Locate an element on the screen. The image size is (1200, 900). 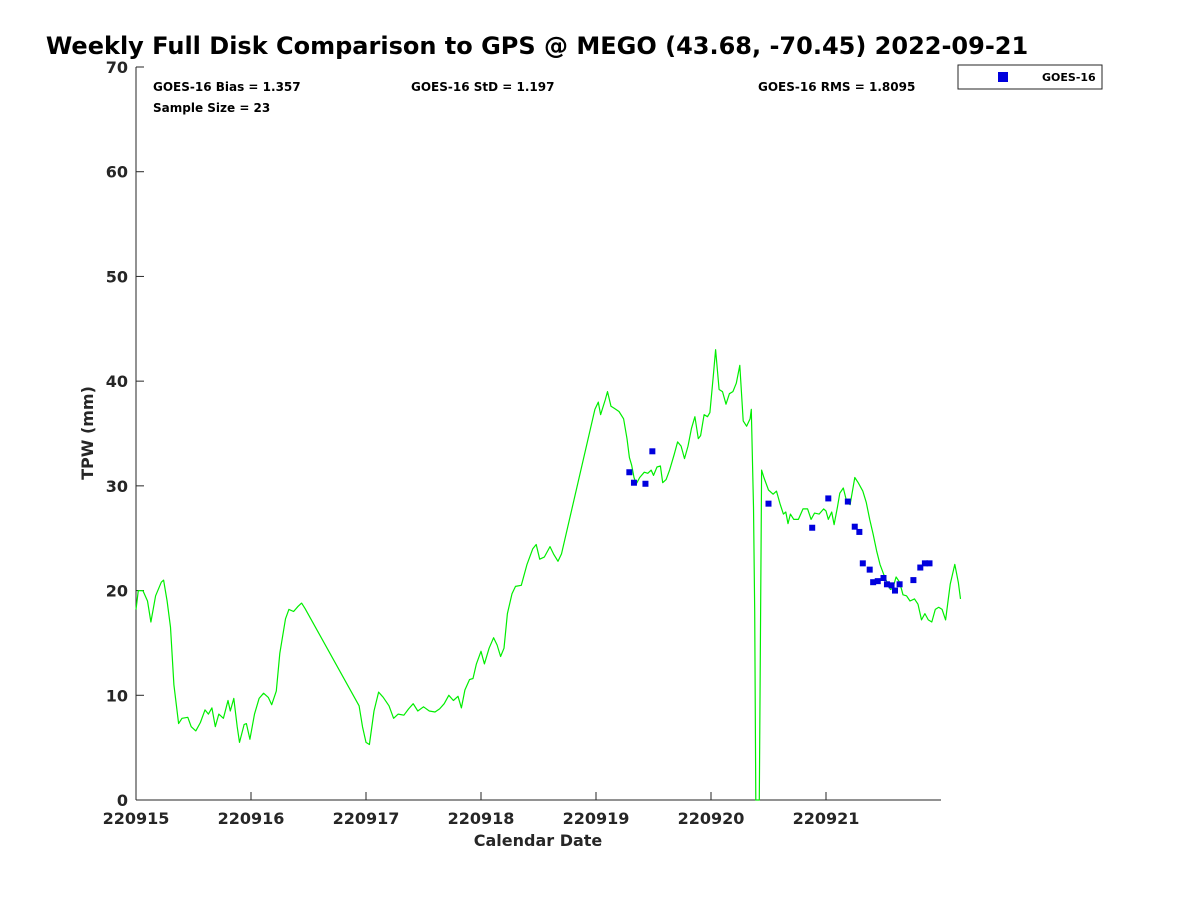
goes16-series is located at coordinates (779, 521).